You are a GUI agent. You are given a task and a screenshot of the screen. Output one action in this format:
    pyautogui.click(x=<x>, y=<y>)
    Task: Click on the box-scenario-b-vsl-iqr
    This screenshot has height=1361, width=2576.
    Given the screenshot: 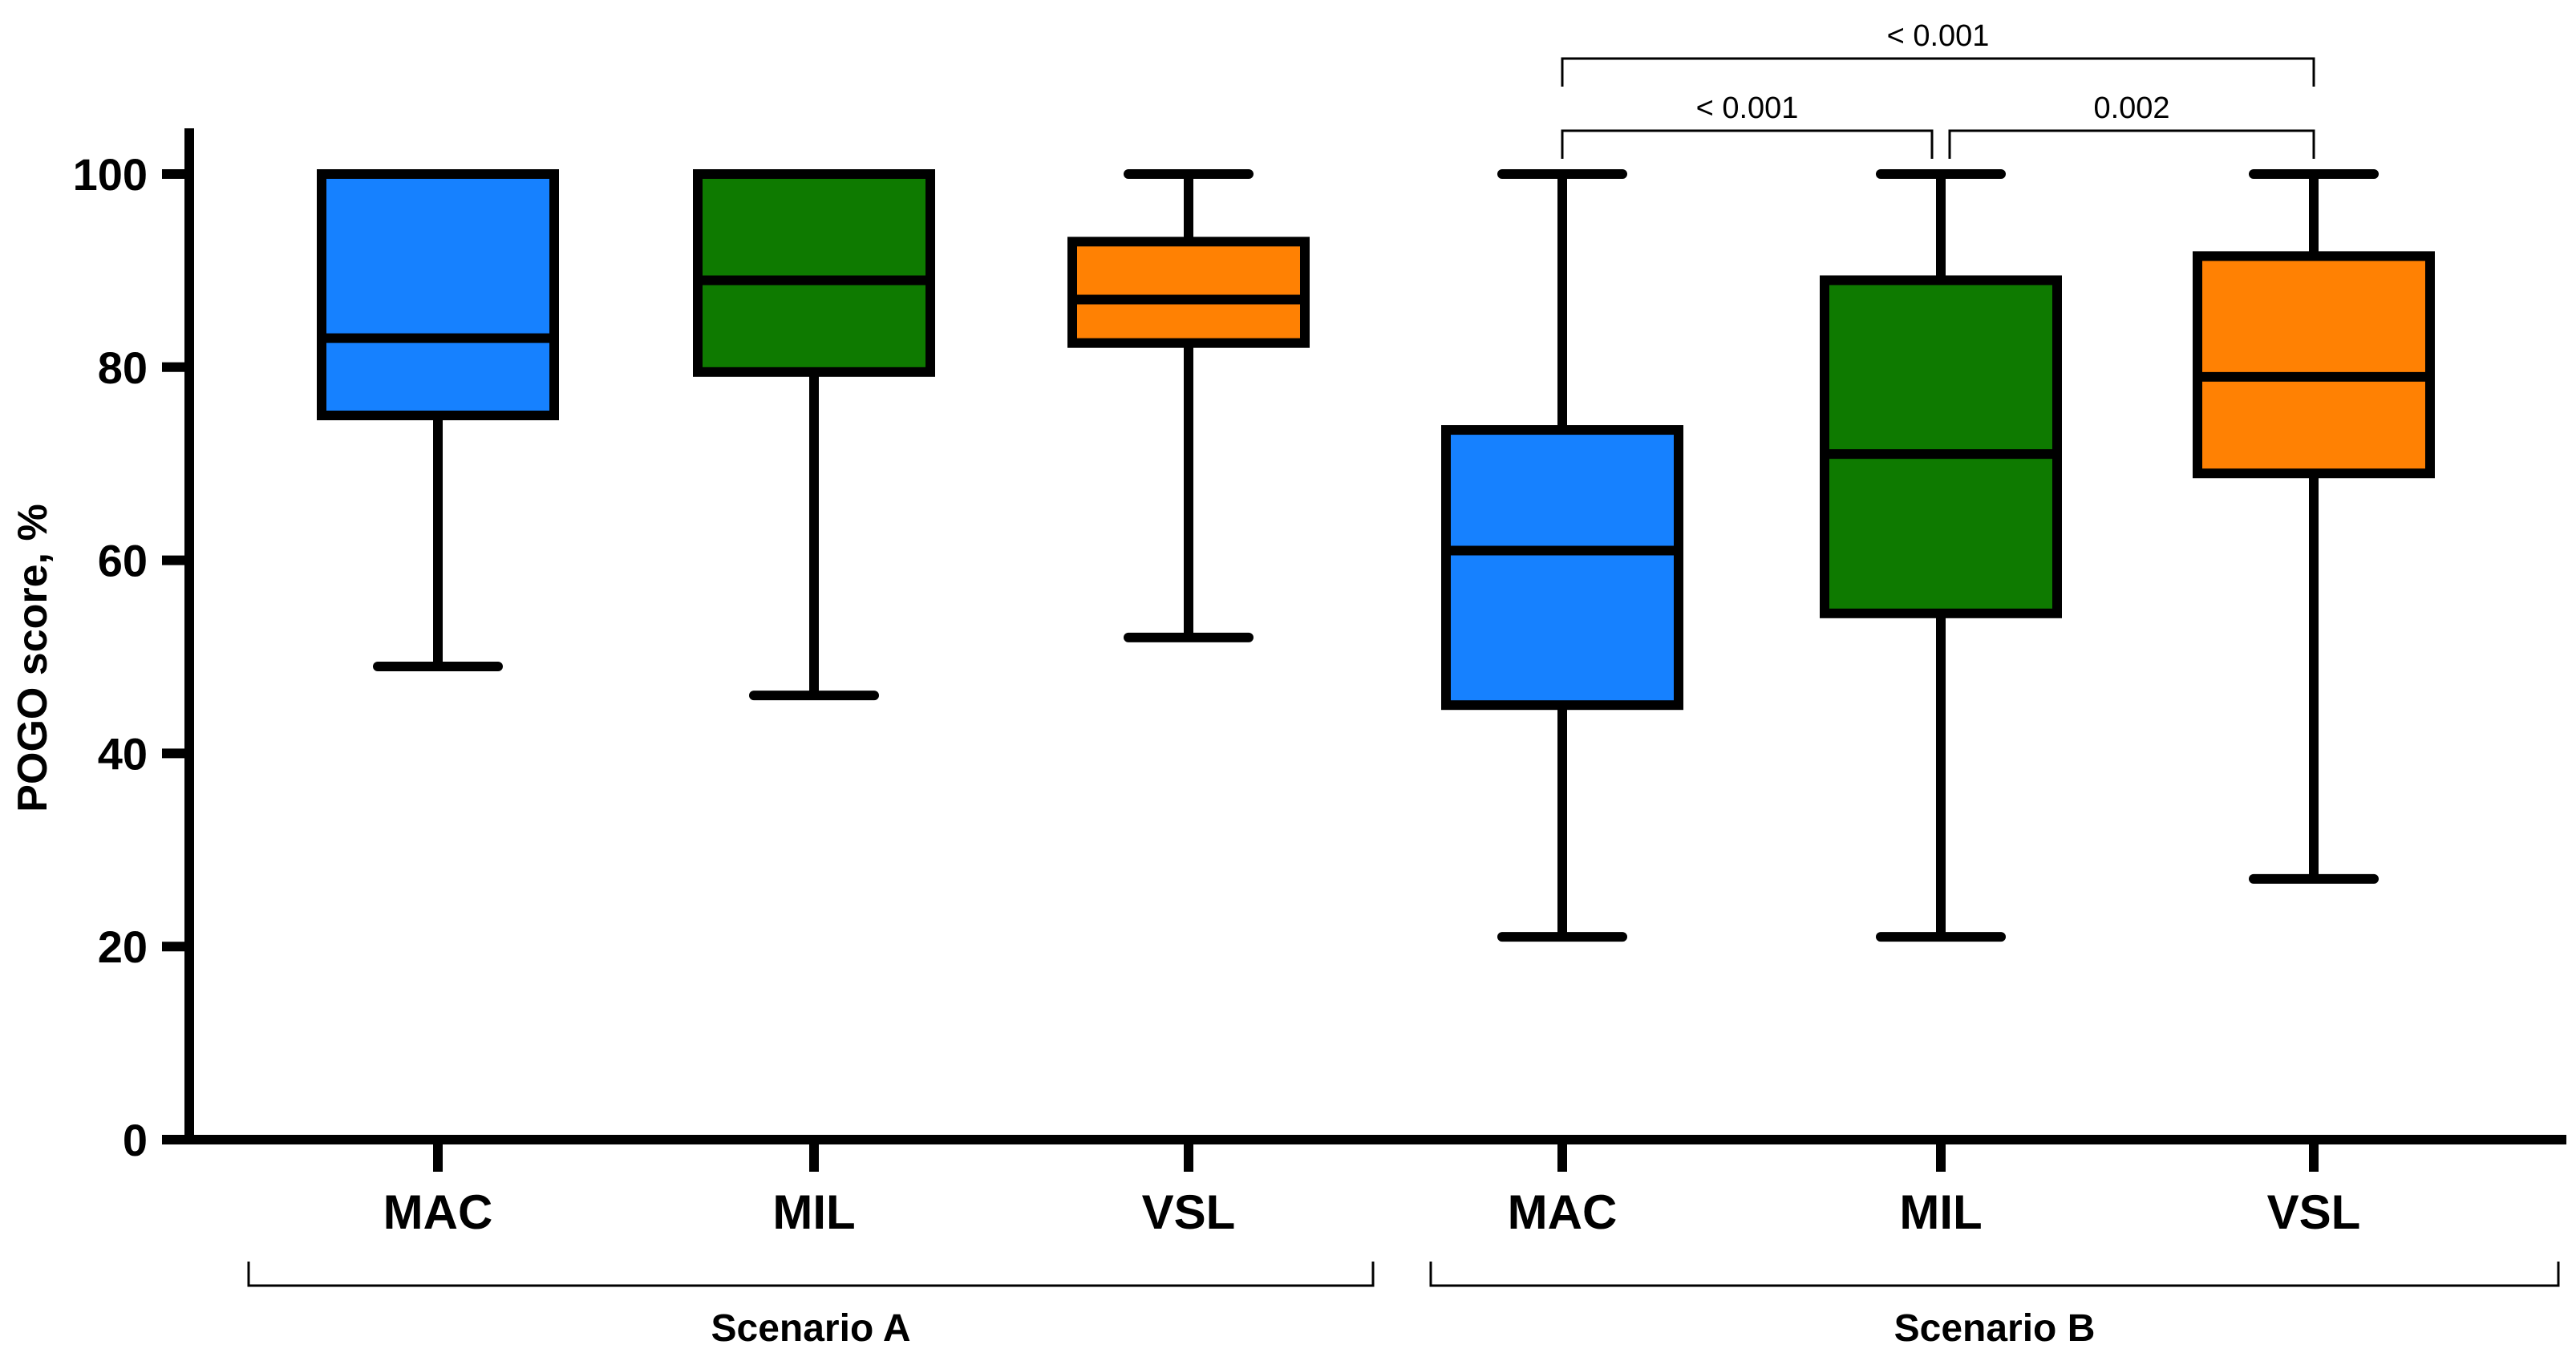 What is the action you would take?
    pyautogui.click(x=2314, y=365)
    